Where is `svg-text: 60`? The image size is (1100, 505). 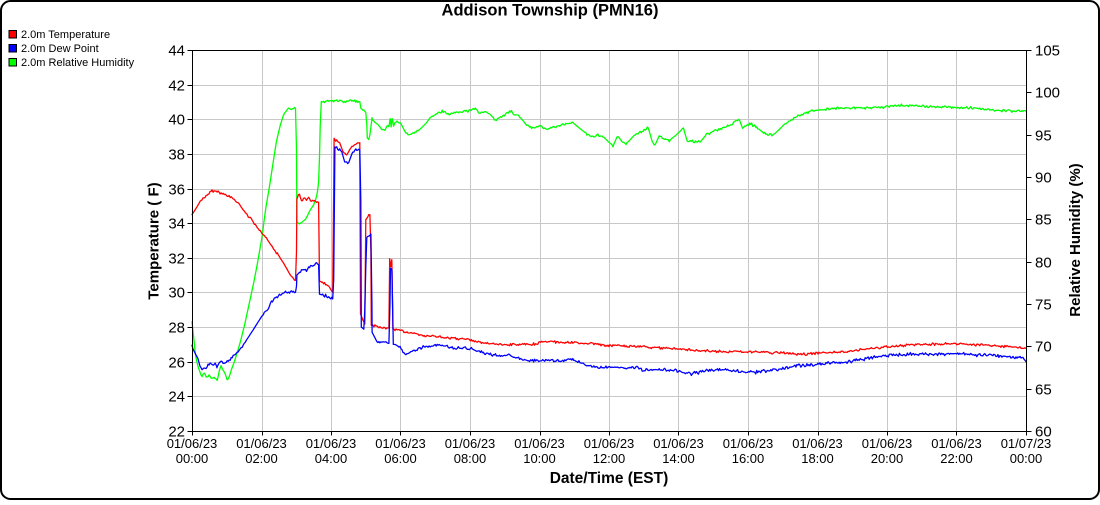
svg-text: 60 is located at coordinates (1043, 432).